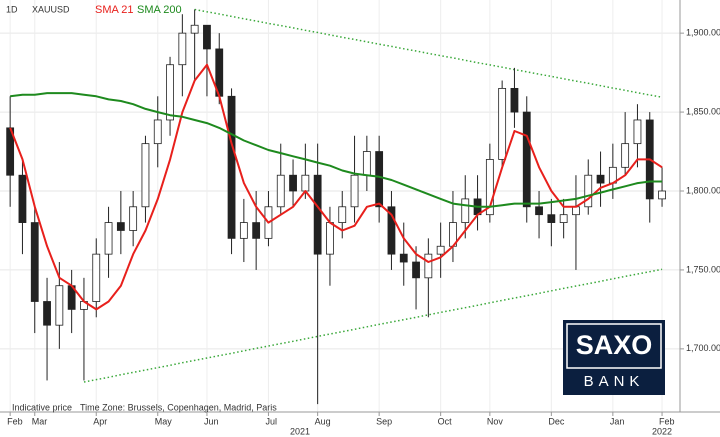 The image size is (720, 437). What do you see at coordinates (703, 269) in the screenshot?
I see `y-tick-label: 1,750.00` at bounding box center [703, 269].